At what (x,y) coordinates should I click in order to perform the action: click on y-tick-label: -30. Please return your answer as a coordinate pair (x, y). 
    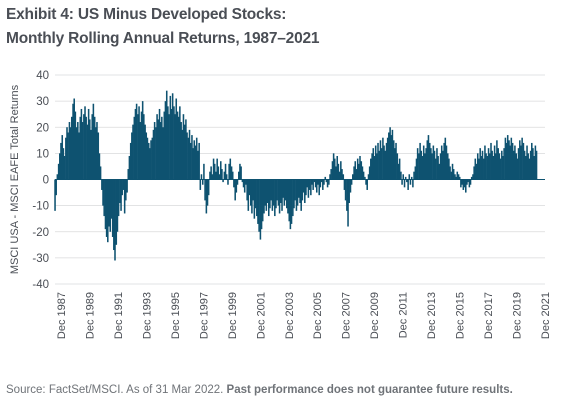
    Looking at the image, I should click on (40, 259).